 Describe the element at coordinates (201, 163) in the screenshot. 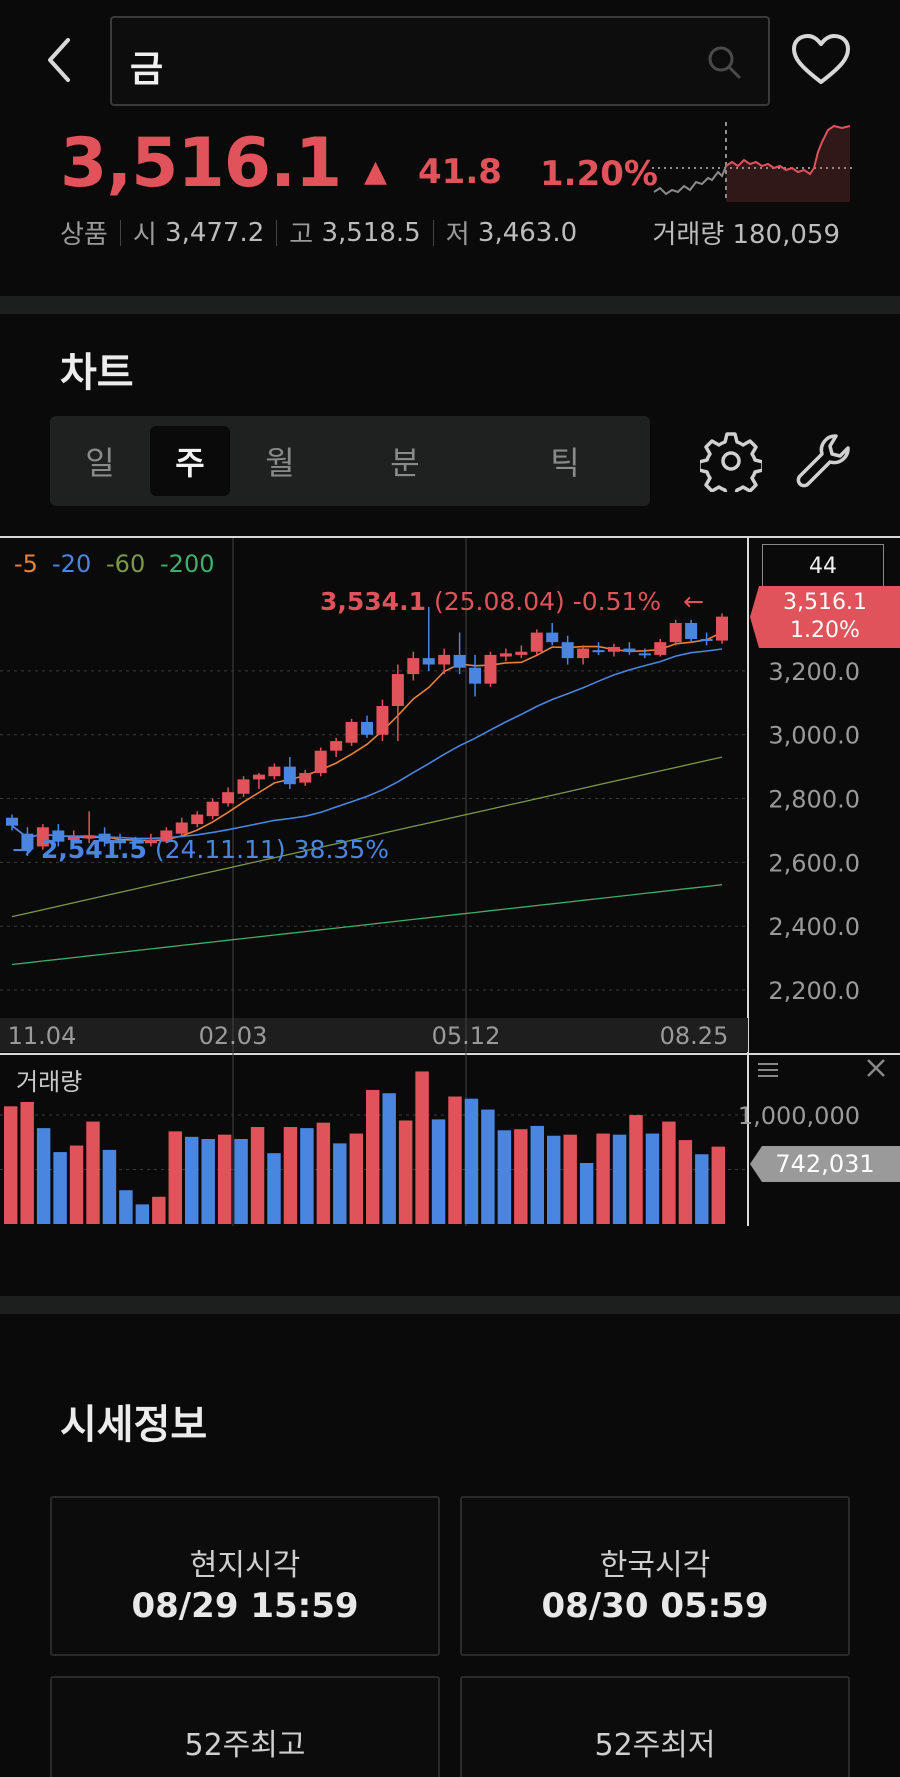

I see `current-price: 3,516.1` at that location.